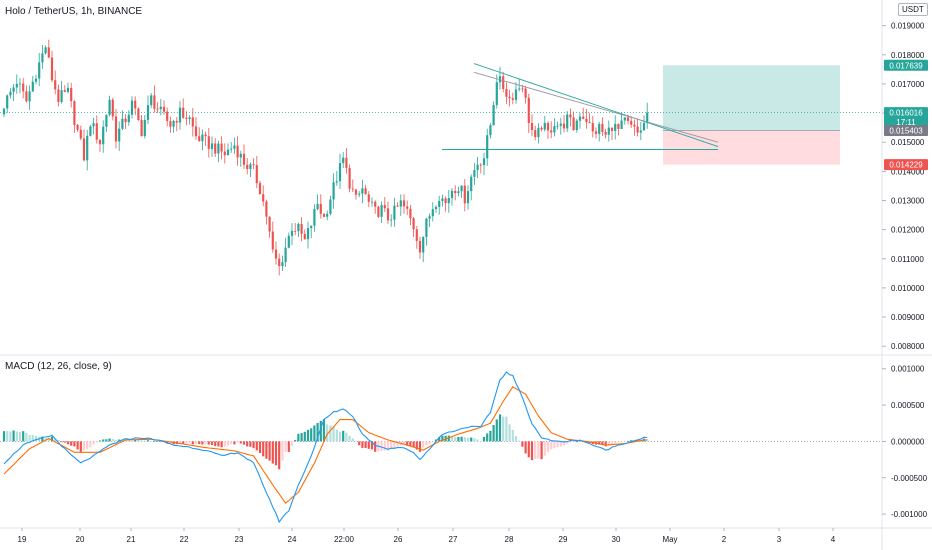 The image size is (932, 550). Describe the element at coordinates (913, 9) in the screenshot. I see `currency-selector: USDT` at that location.